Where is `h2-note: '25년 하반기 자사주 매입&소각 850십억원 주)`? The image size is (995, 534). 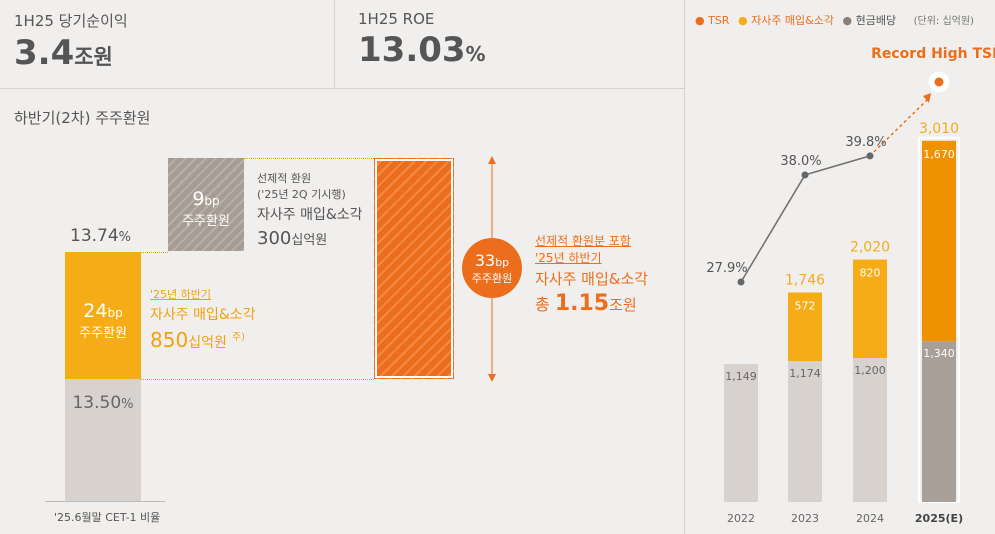
h2-note: '25년 하반기 자사주 매입&소각 850십억원 주) is located at coordinates (203, 319).